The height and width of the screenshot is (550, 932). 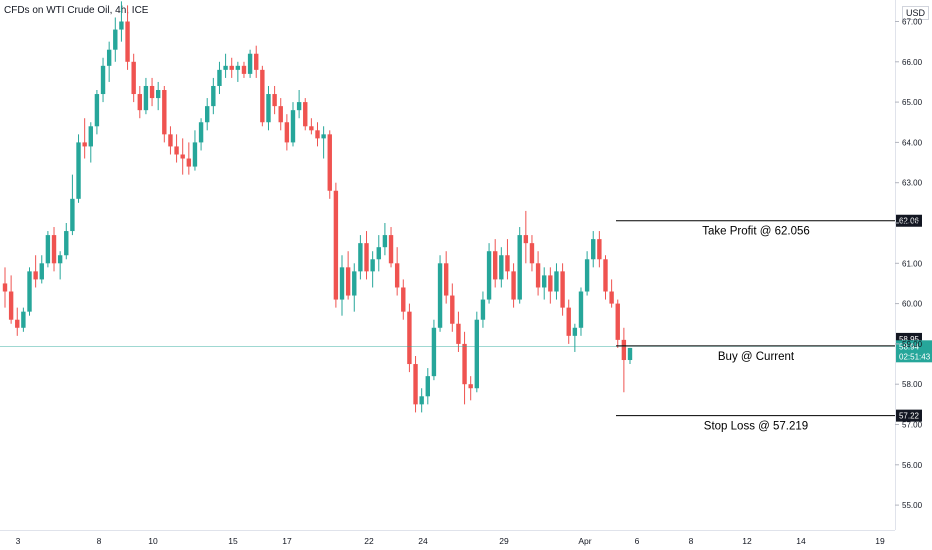 What do you see at coordinates (756, 357) in the screenshot?
I see `buy-entry-label: Buy @ Current` at bounding box center [756, 357].